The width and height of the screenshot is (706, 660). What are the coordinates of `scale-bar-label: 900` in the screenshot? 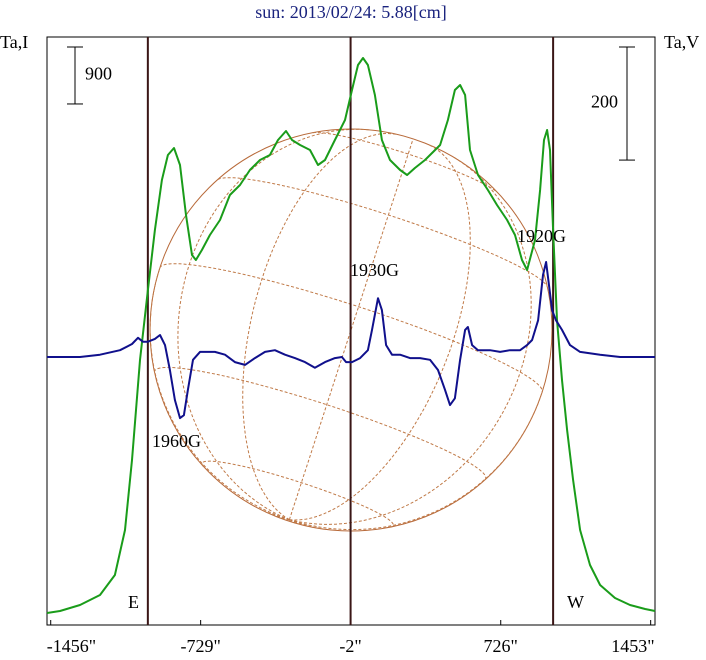 It's located at (98, 74).